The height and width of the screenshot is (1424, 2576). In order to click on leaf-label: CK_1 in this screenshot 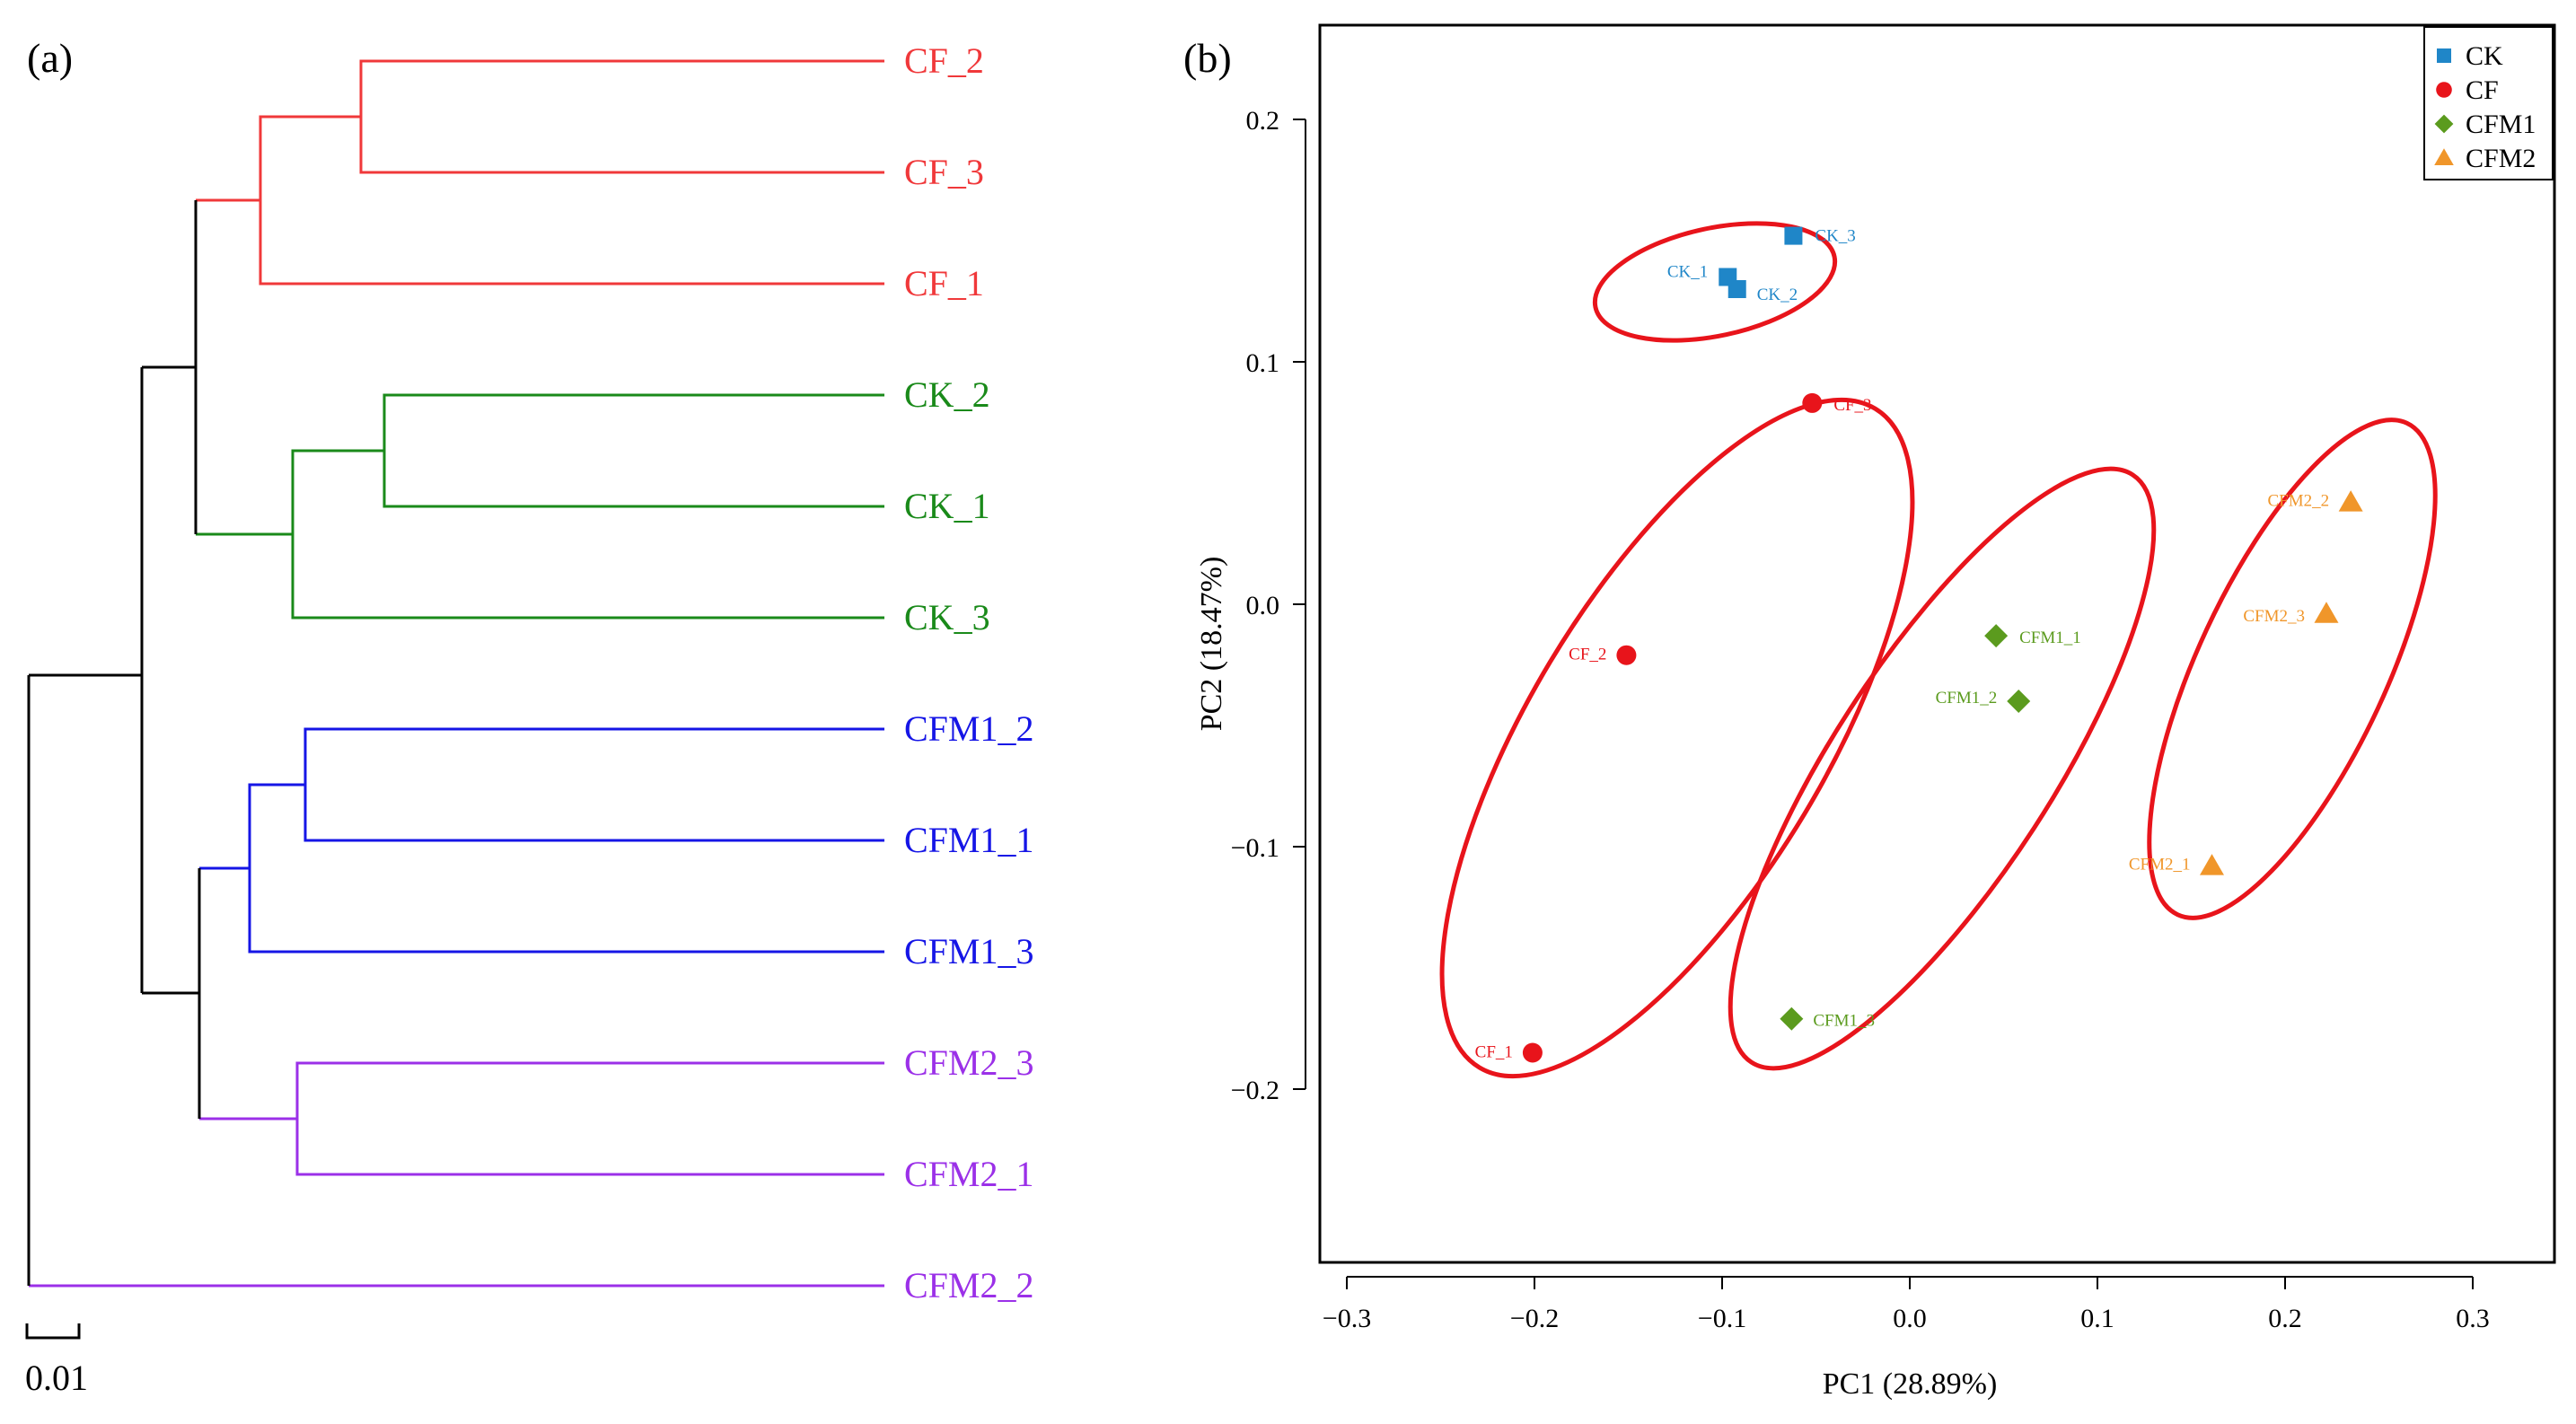, I will do `click(947, 506)`.